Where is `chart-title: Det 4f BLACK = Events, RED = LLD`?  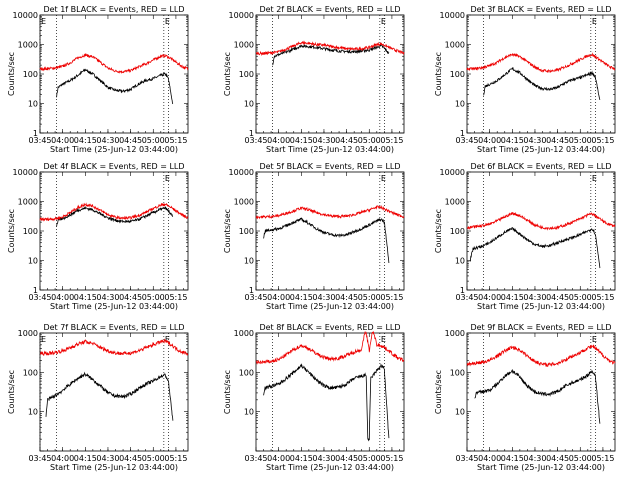 chart-title: Det 4f BLACK = Events, RED = LLD is located at coordinates (113, 166).